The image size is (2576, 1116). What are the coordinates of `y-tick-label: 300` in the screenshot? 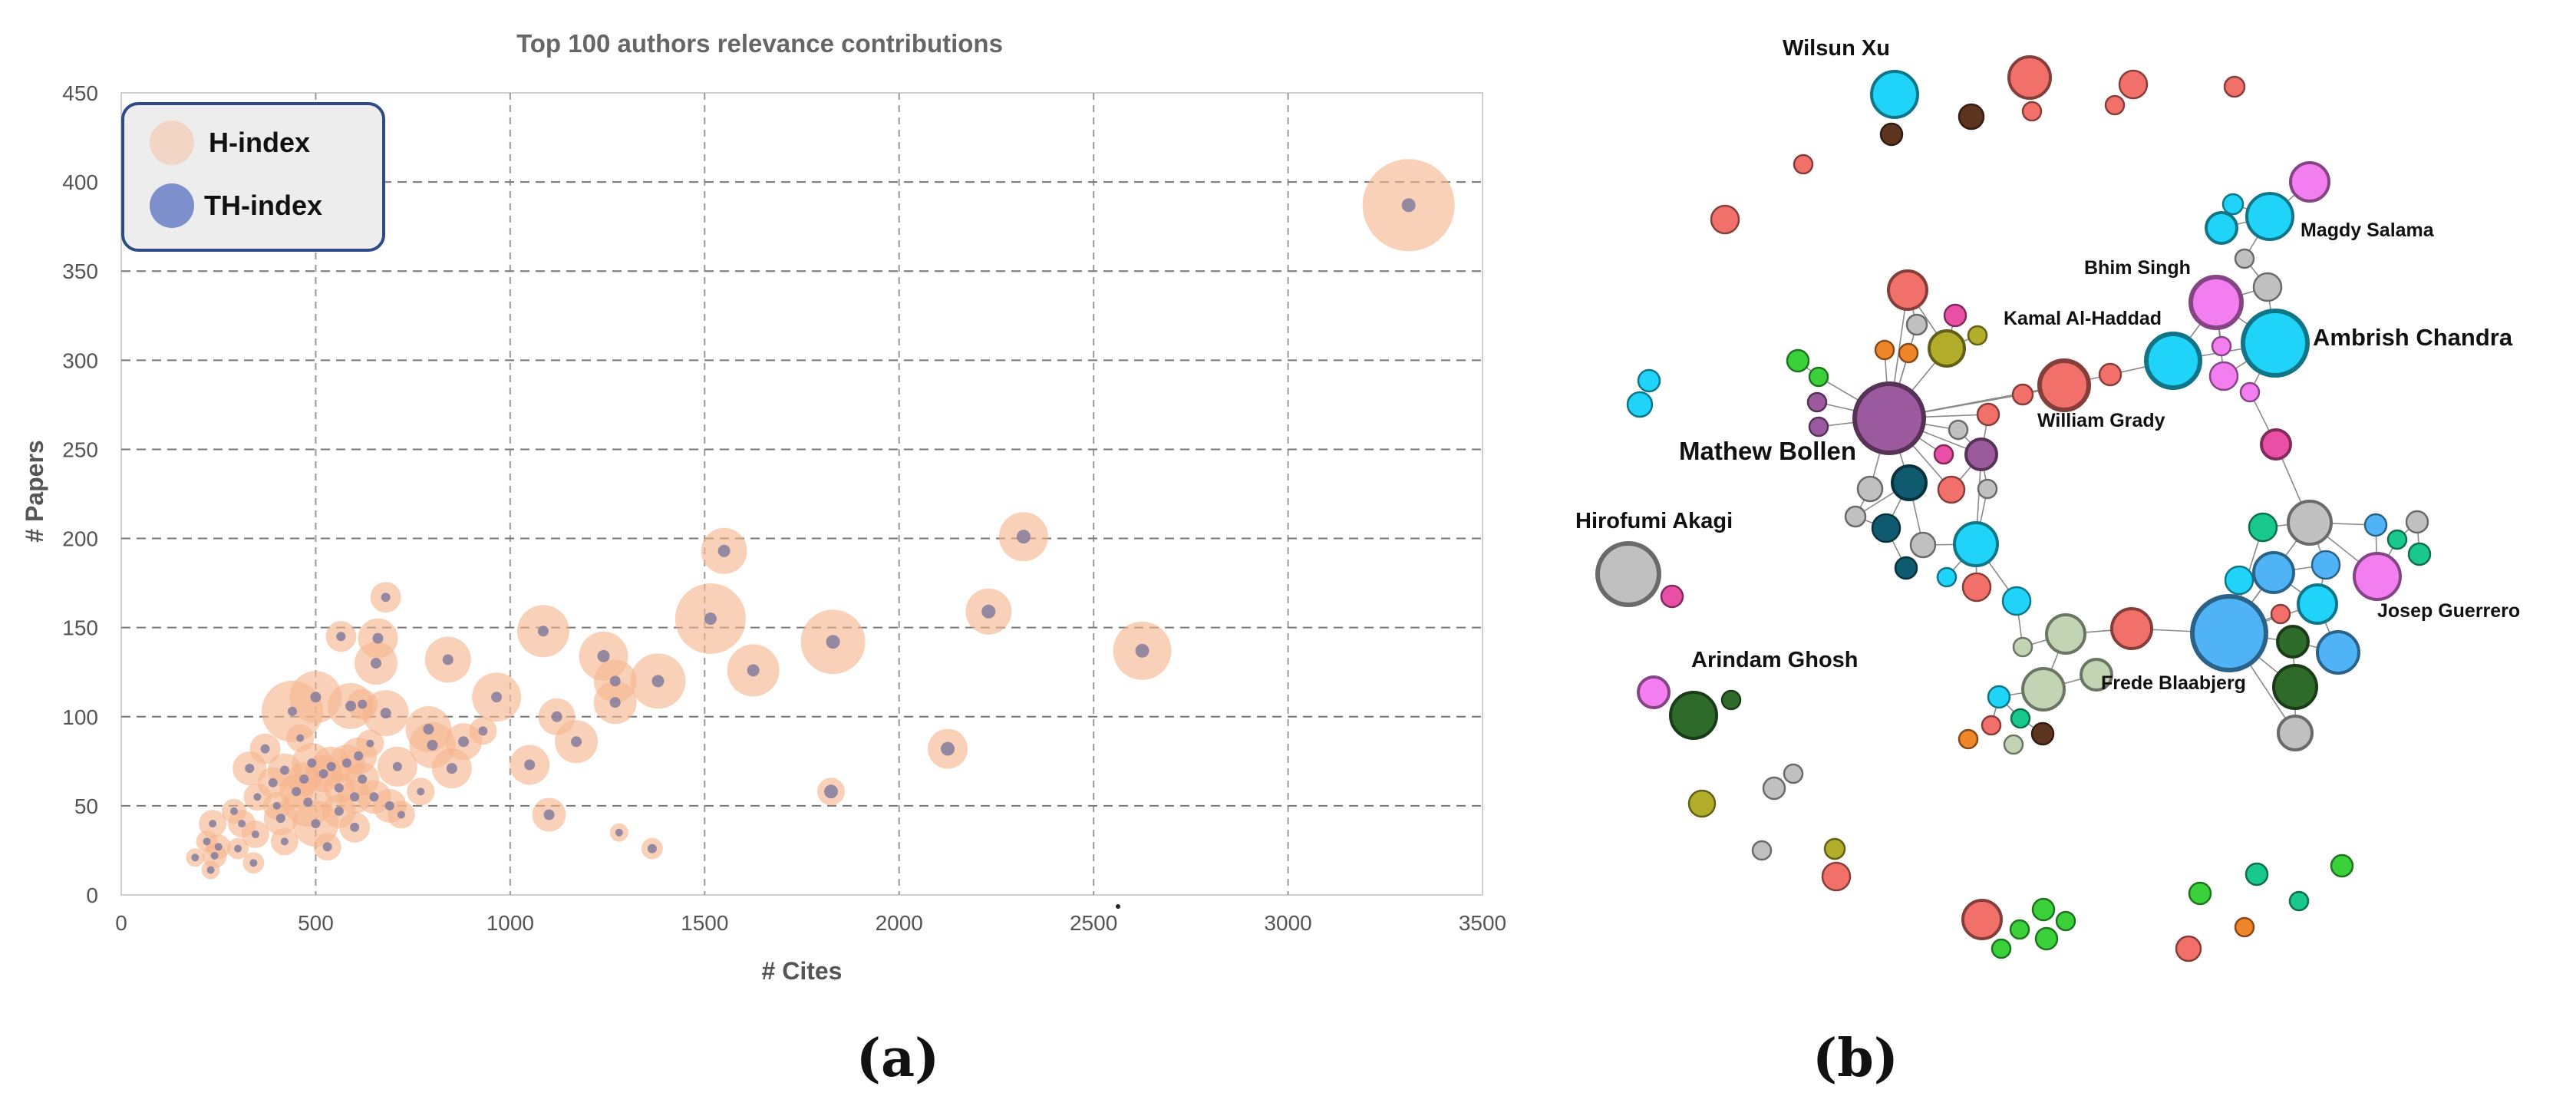 It's located at (80, 360).